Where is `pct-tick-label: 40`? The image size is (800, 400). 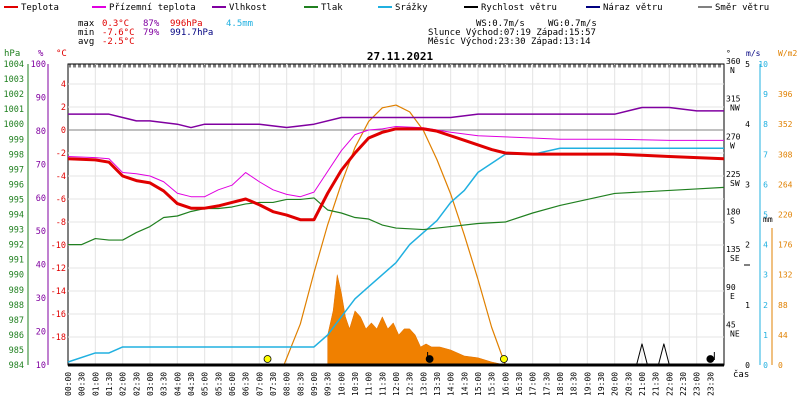 pct-tick-label: 40 is located at coordinates (41, 266).